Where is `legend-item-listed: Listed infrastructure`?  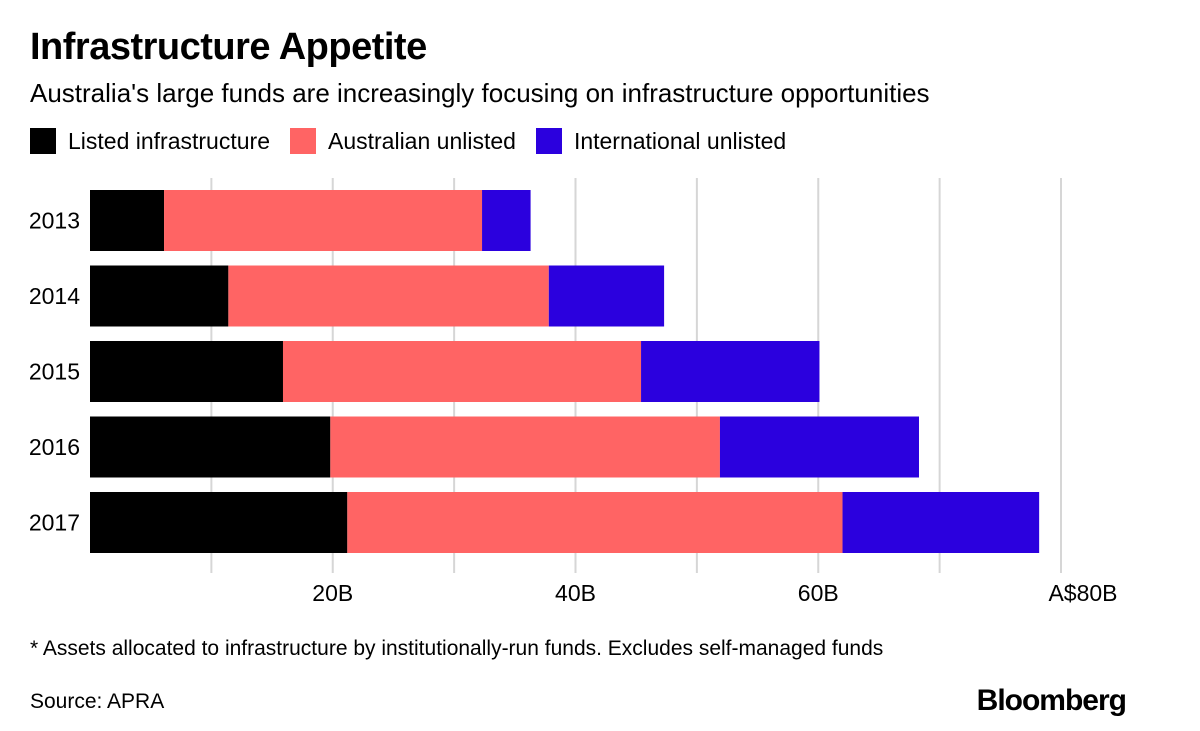
legend-item-listed: Listed infrastructure is located at coordinates (150, 141).